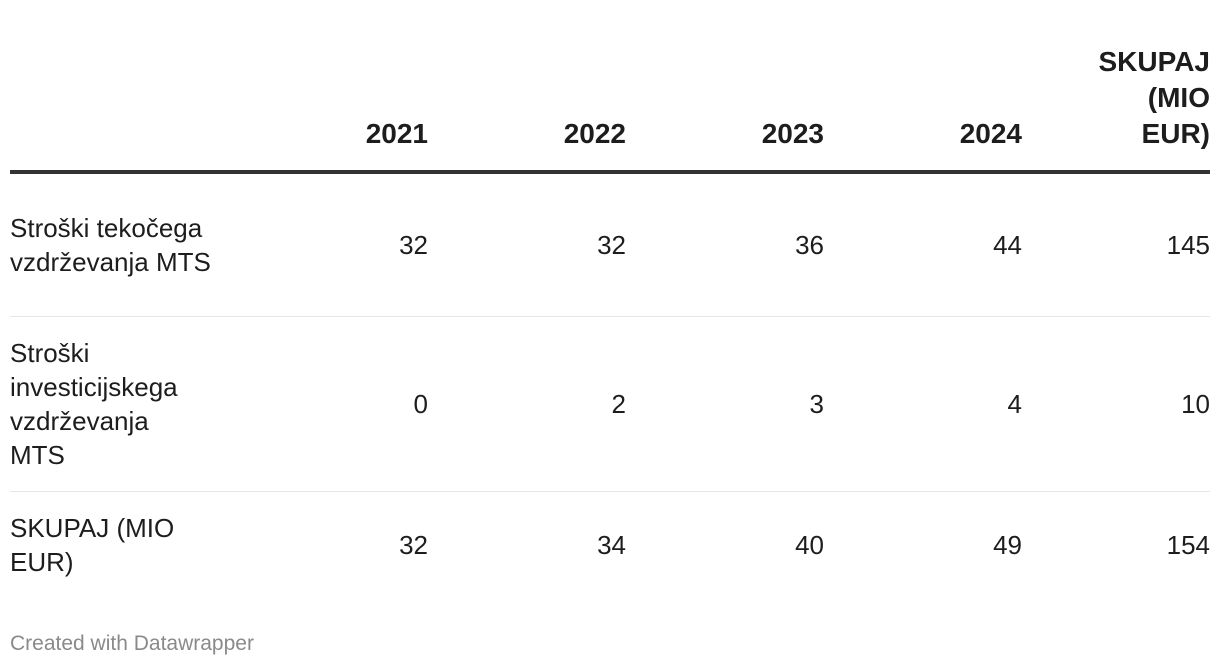 This screenshot has height=670, width=1220. What do you see at coordinates (329, 109) in the screenshot?
I see `header-cell-2021: 2021` at bounding box center [329, 109].